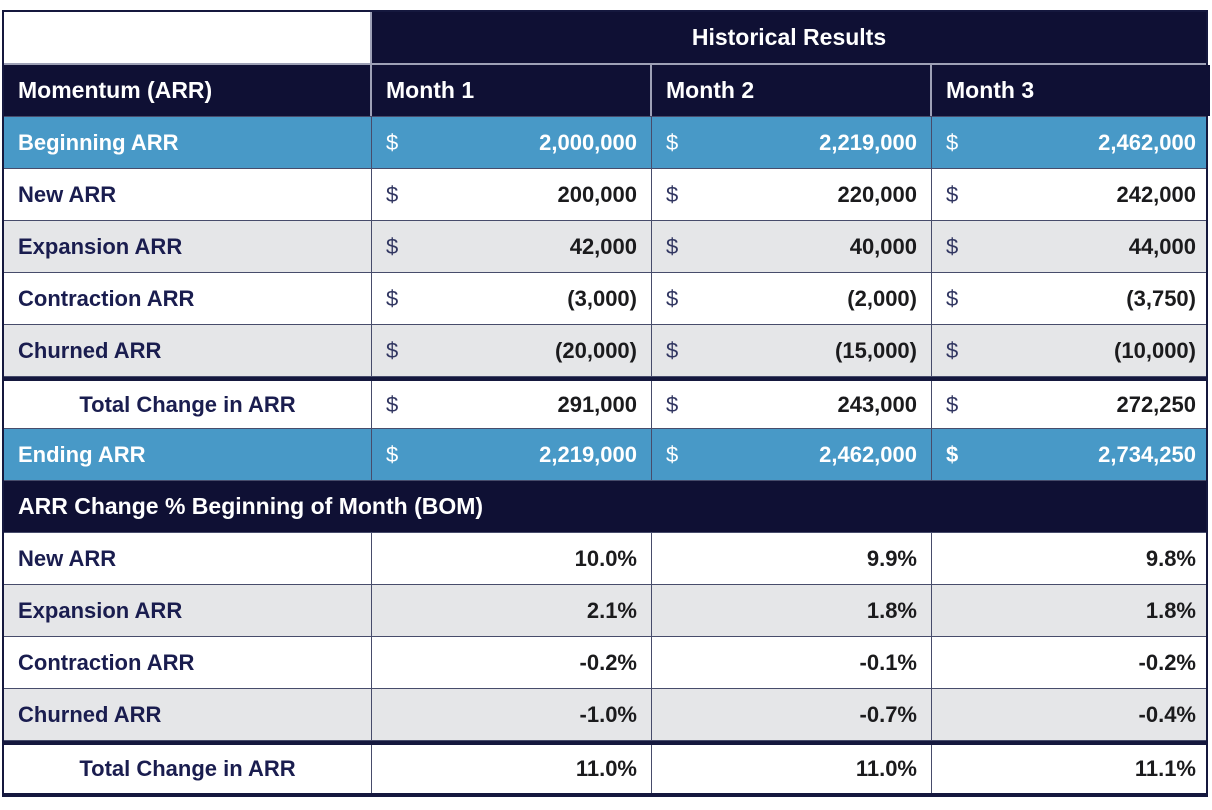 The height and width of the screenshot is (810, 1212). Describe the element at coordinates (188, 142) in the screenshot. I see `row-label: Beginning ARR` at that location.